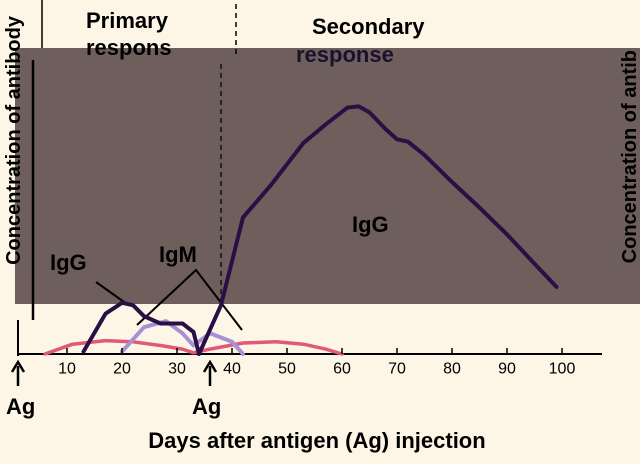 Image resolution: width=640 pixels, height=464 pixels. What do you see at coordinates (368, 26) in the screenshot?
I see `secondary-label-line1: Secondary` at bounding box center [368, 26].